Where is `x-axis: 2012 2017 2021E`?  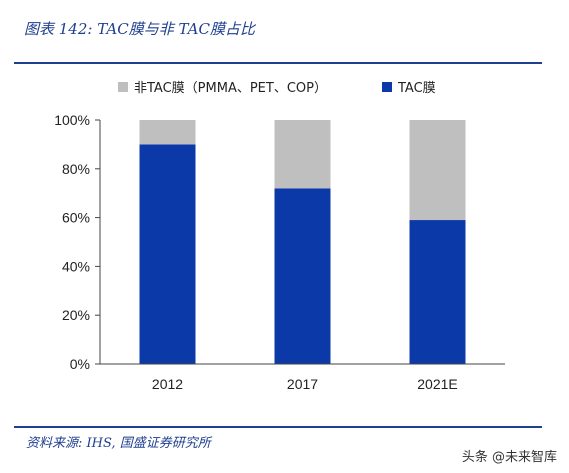
x-axis: 2012 2017 2021E is located at coordinates (302, 377).